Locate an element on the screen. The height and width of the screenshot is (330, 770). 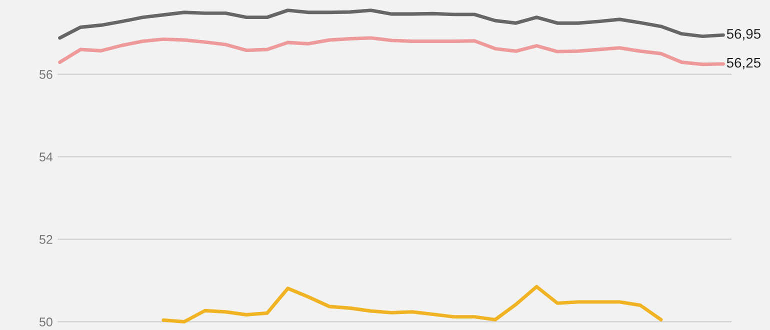
y-tick-label: 50 is located at coordinates (45, 322).